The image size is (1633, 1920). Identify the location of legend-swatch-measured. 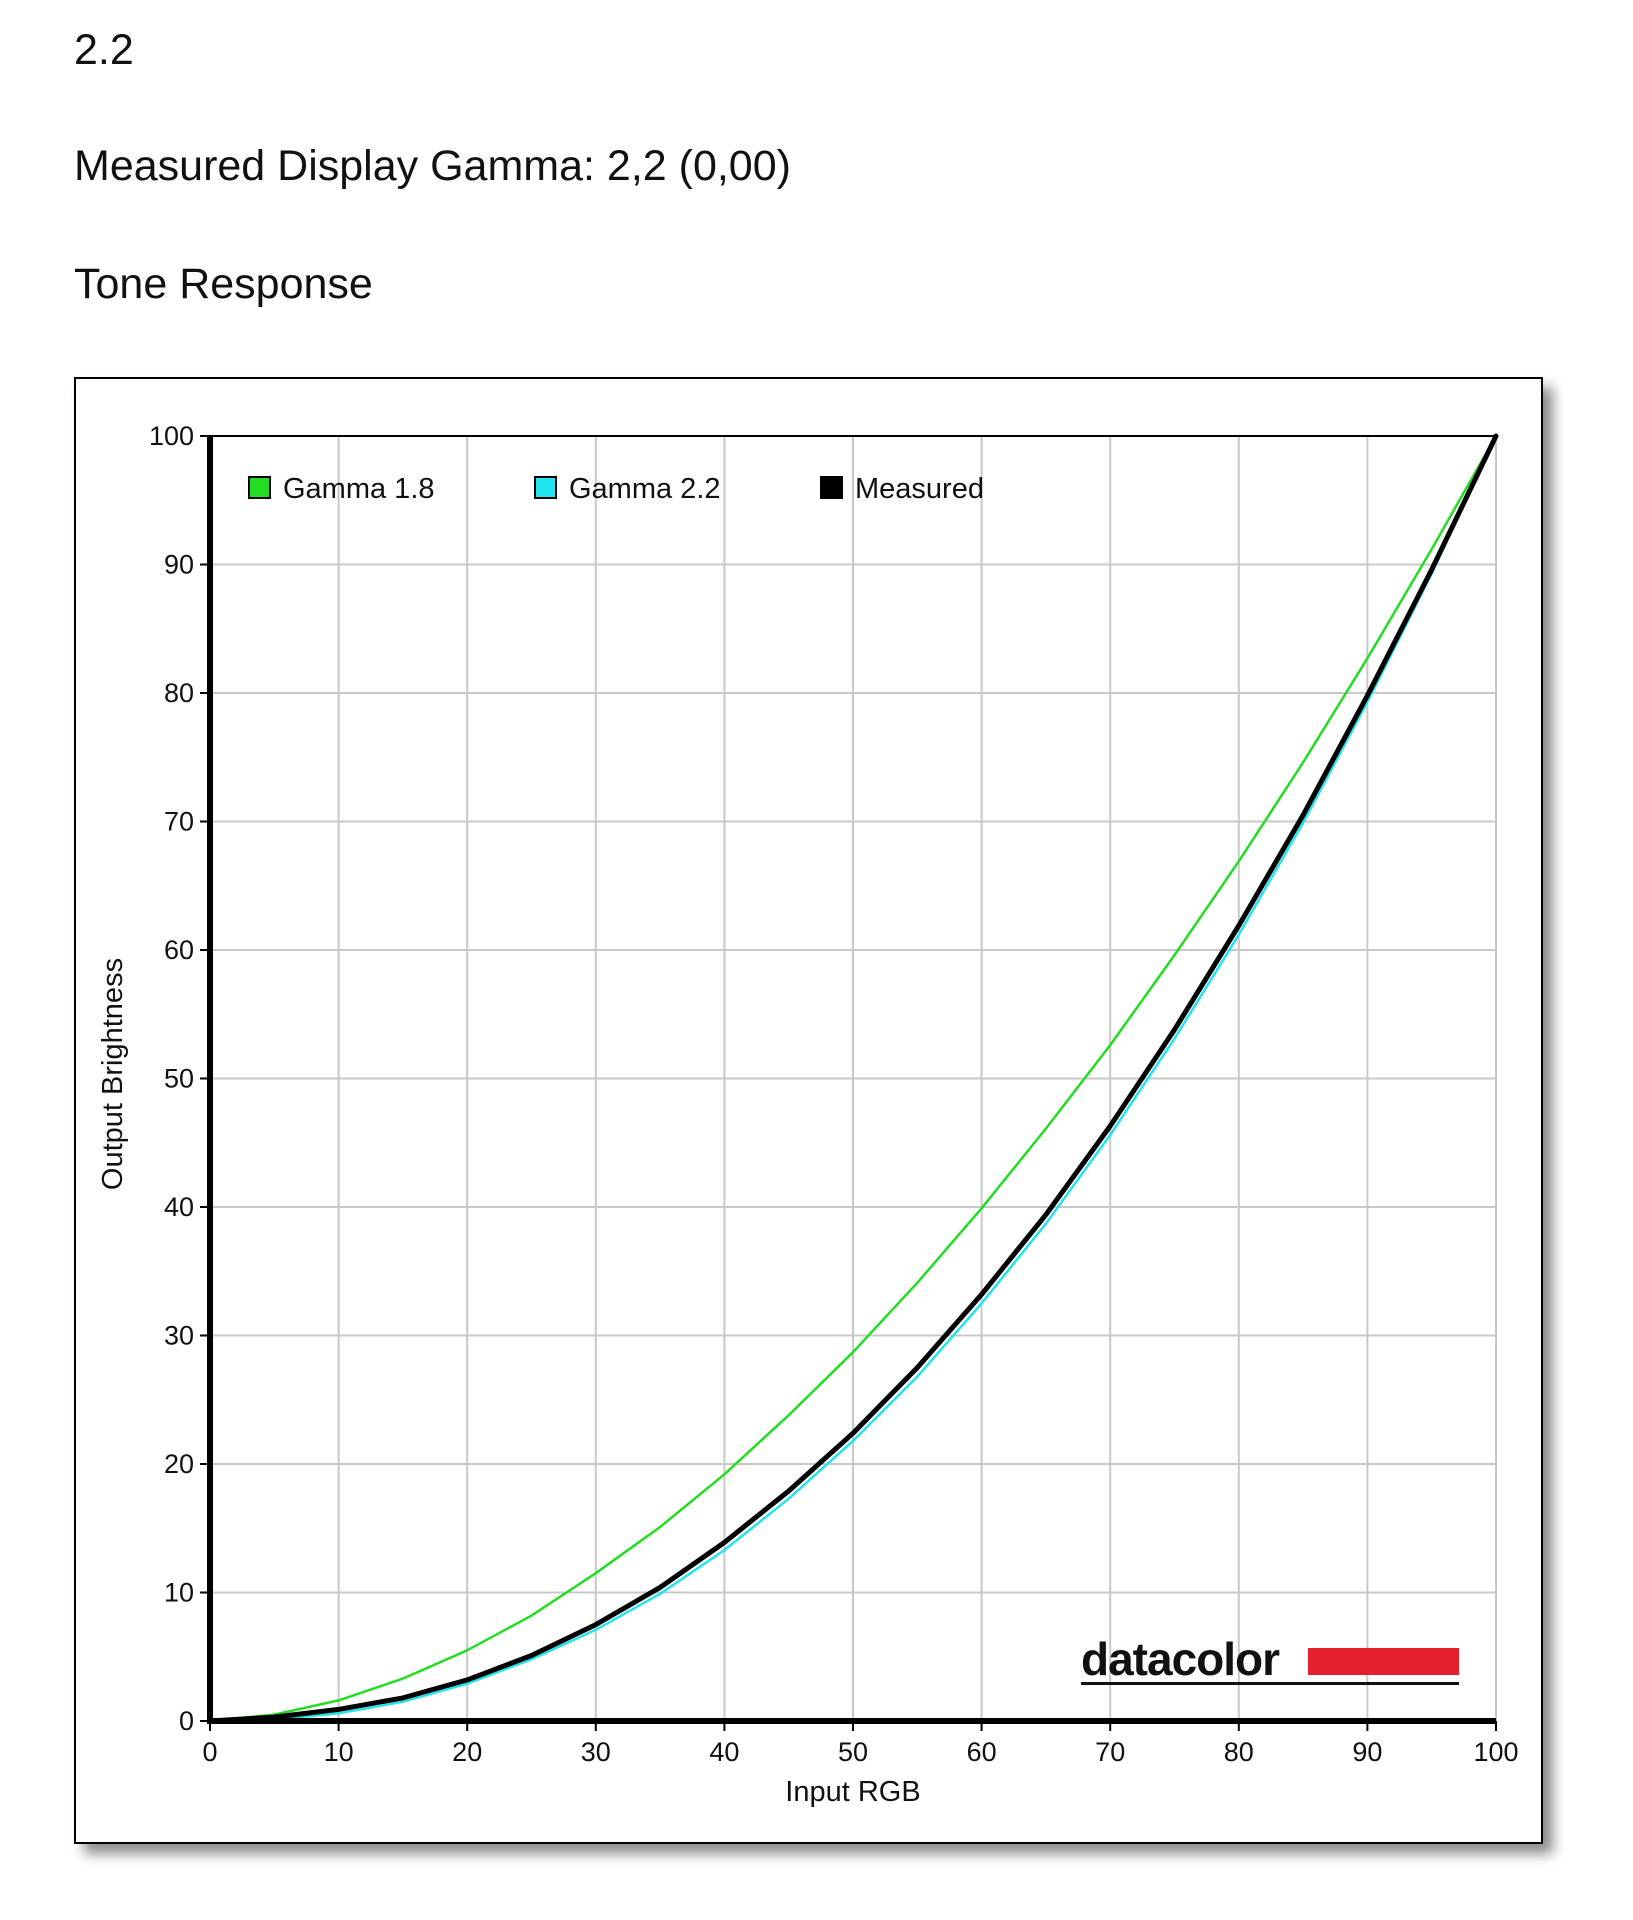
(831, 487).